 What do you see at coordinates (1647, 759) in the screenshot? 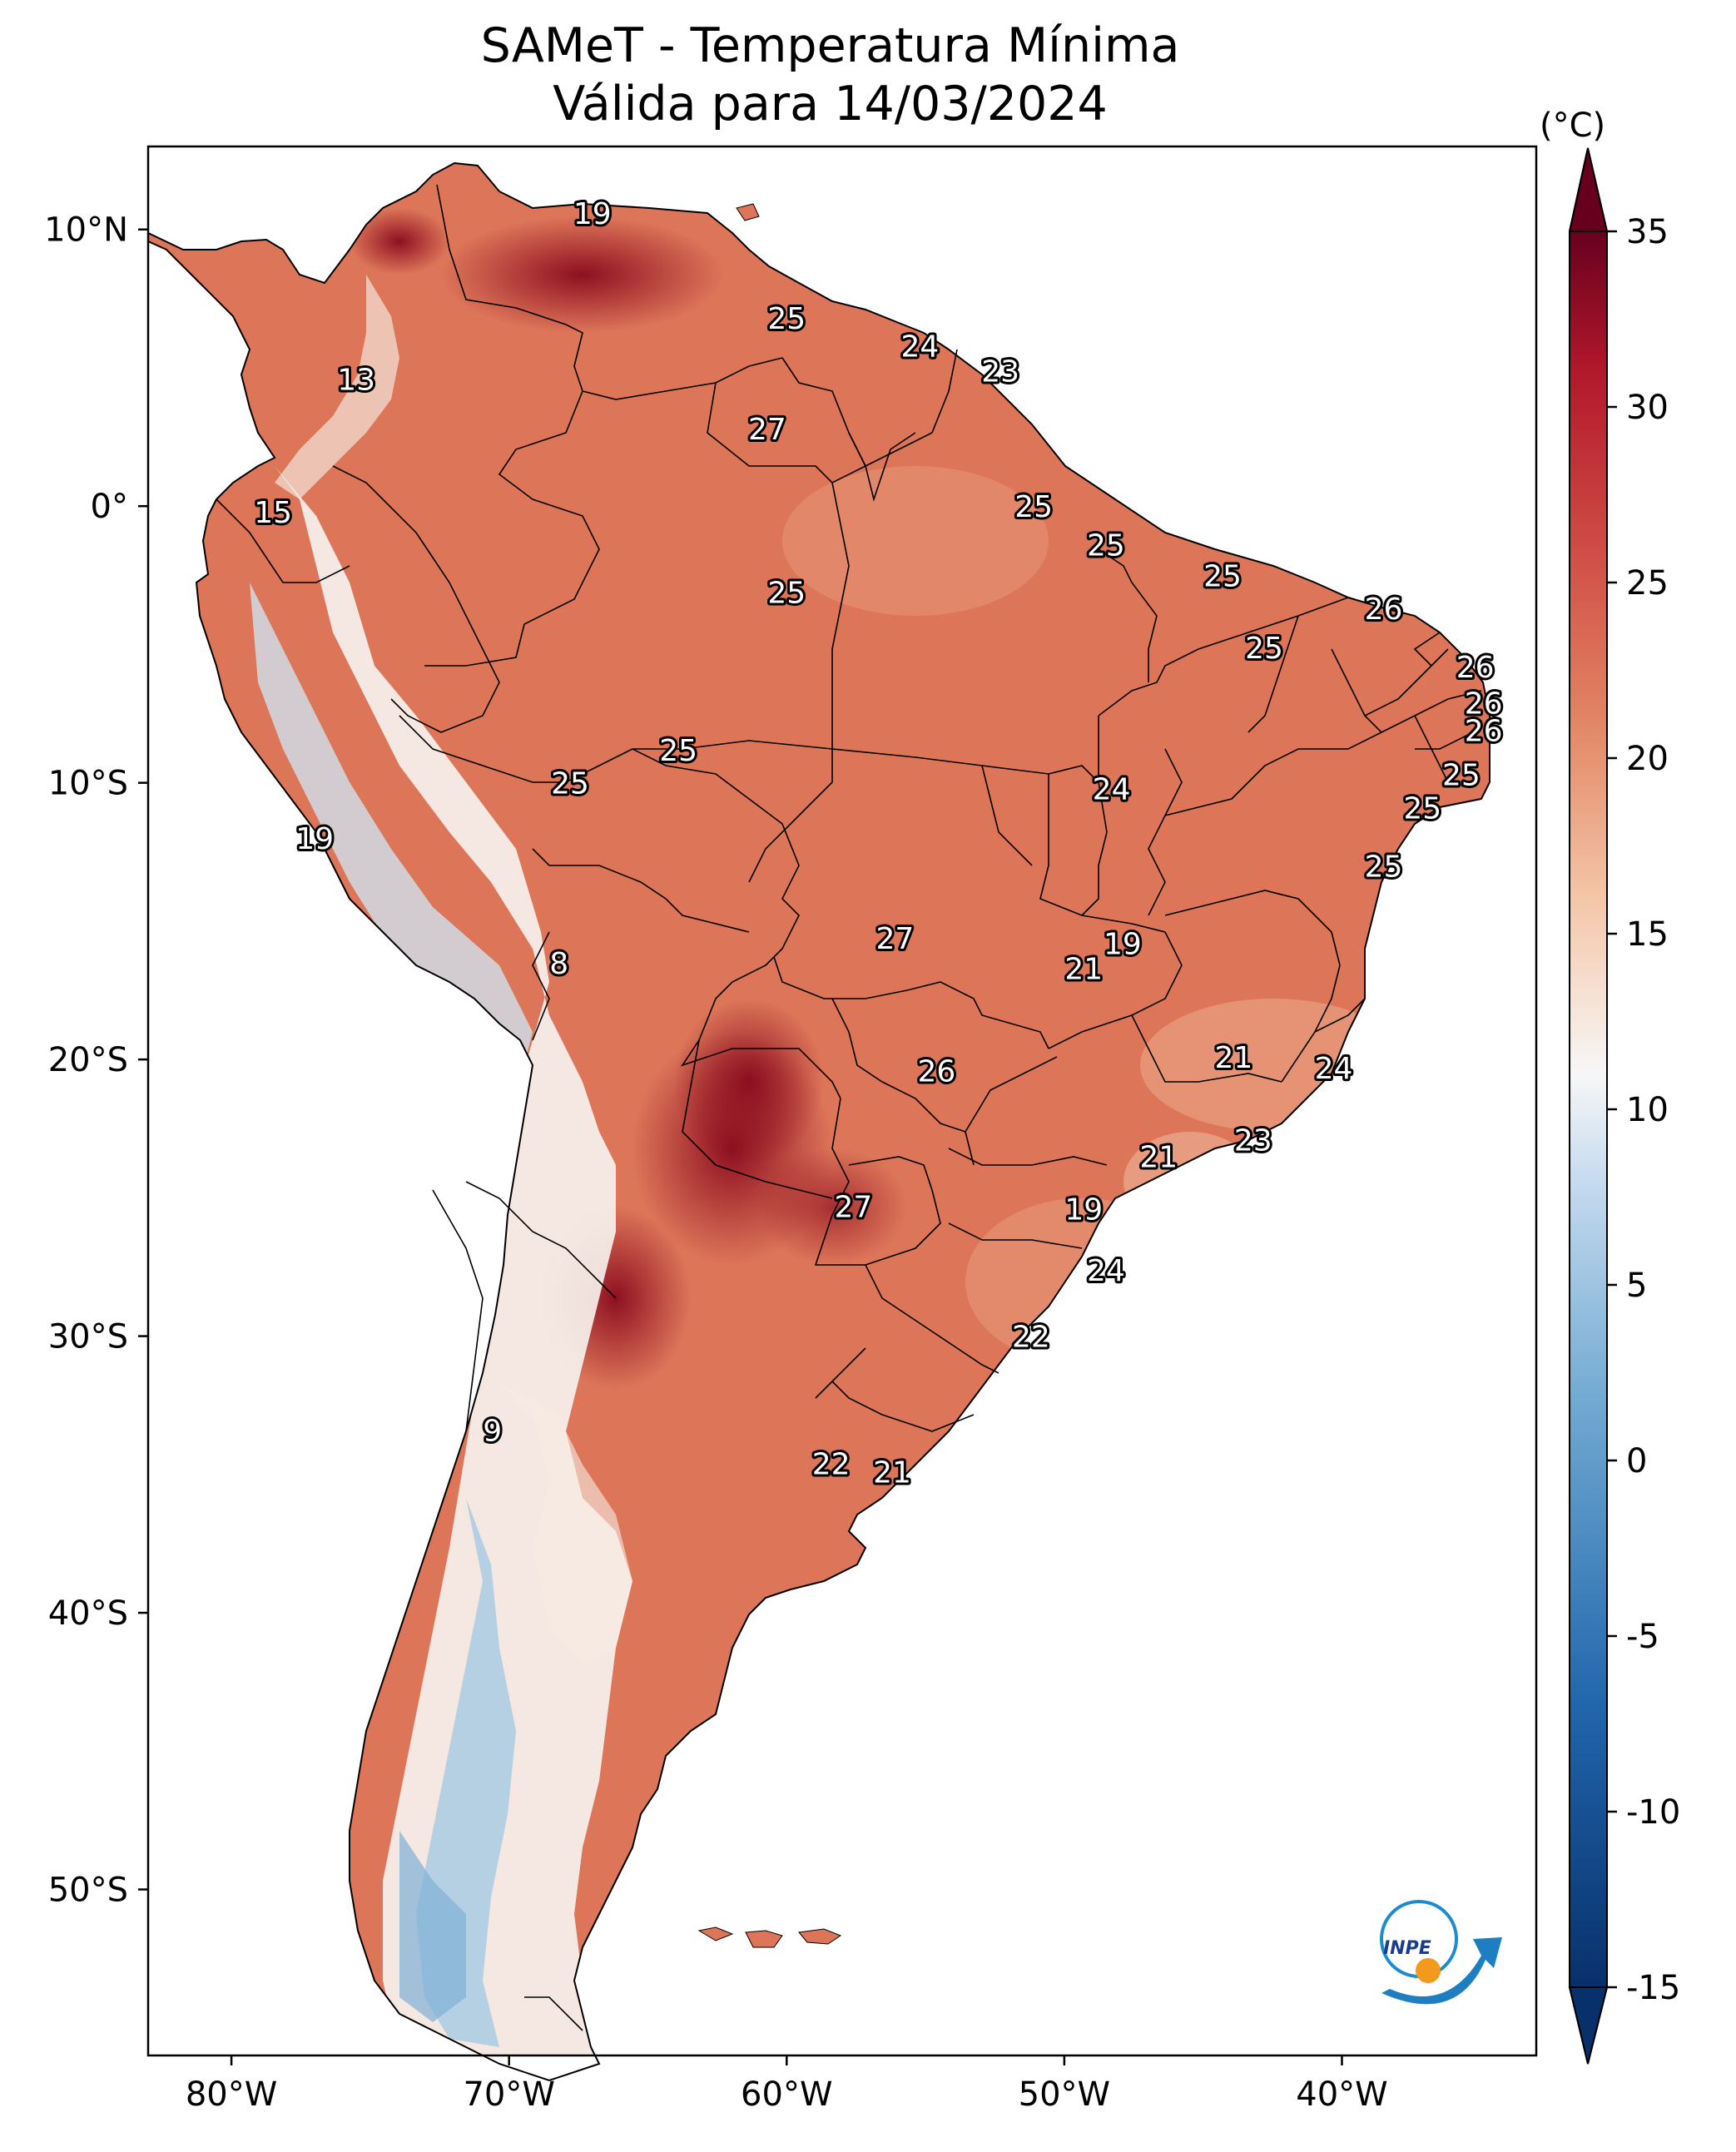
I see `colorbar-tick-label: 20` at bounding box center [1647, 759].